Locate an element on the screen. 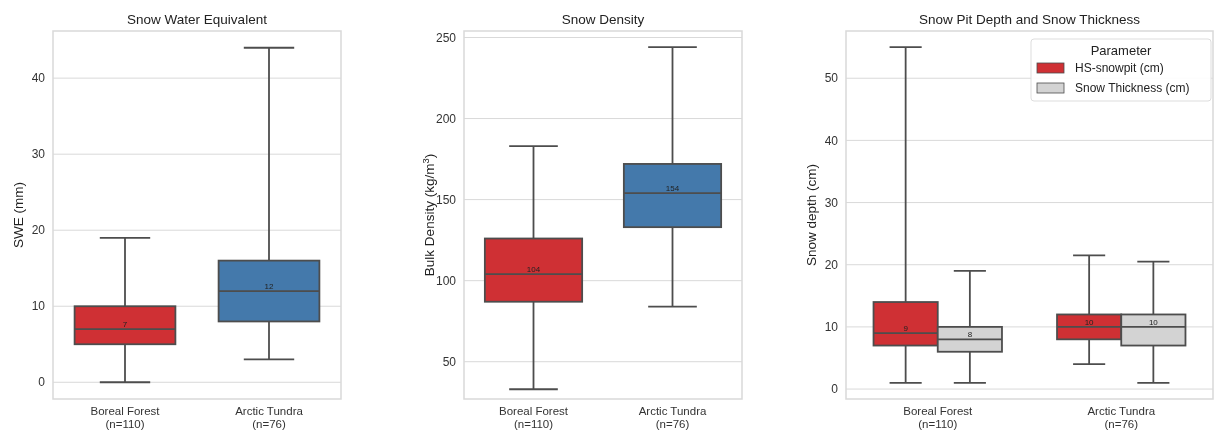 The width and height of the screenshot is (1216, 434). y-tick-label: 250 is located at coordinates (446, 37).